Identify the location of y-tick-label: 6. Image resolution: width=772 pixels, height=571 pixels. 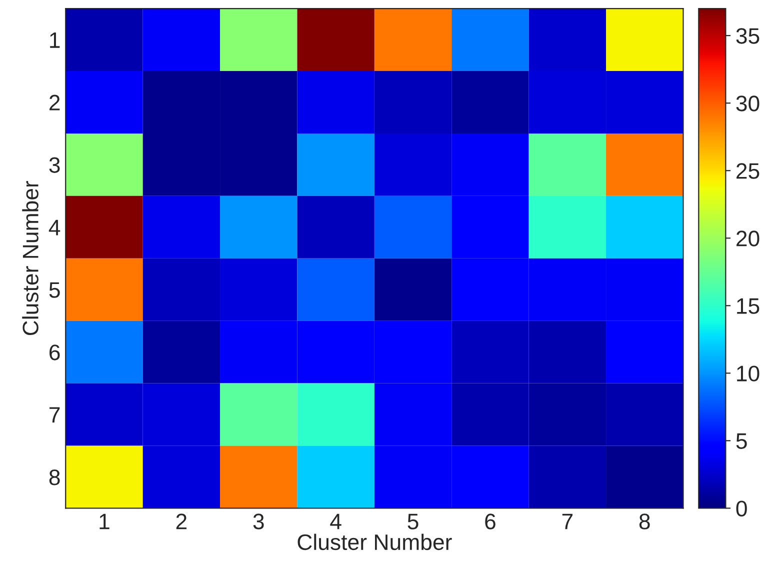
(55, 352).